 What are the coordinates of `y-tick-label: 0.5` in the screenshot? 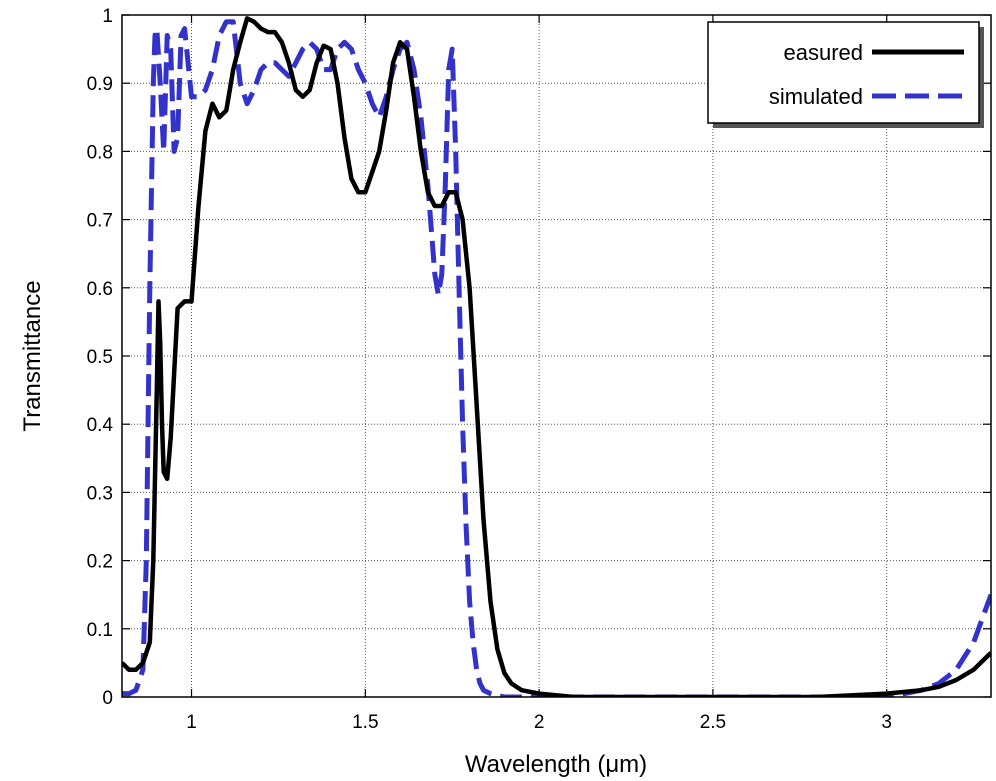 It's located at (100, 357).